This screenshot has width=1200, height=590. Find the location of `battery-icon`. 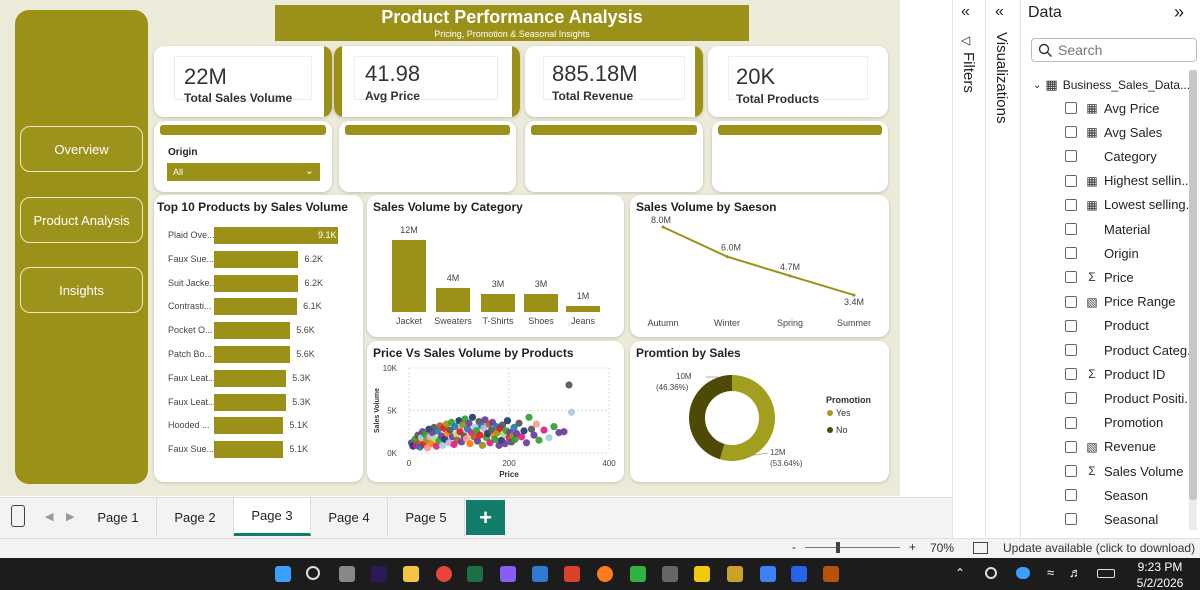

battery-icon is located at coordinates (1106, 573).